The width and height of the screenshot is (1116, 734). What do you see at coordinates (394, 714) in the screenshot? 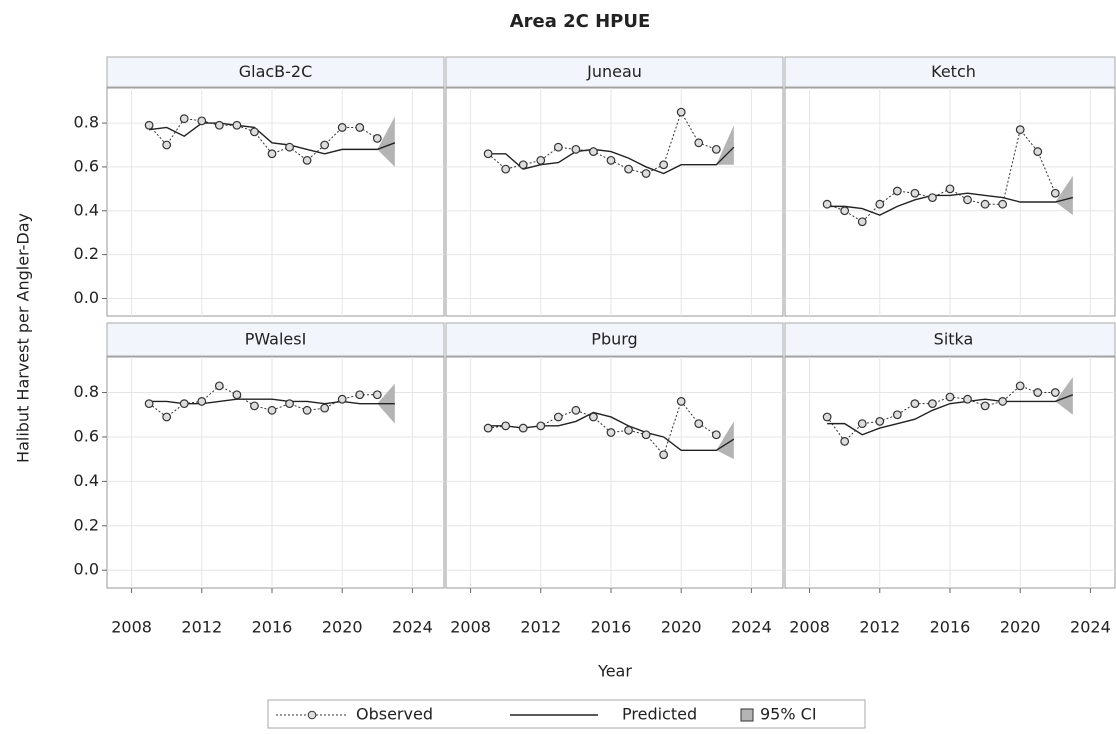
I see `legend-label: Observed` at bounding box center [394, 714].